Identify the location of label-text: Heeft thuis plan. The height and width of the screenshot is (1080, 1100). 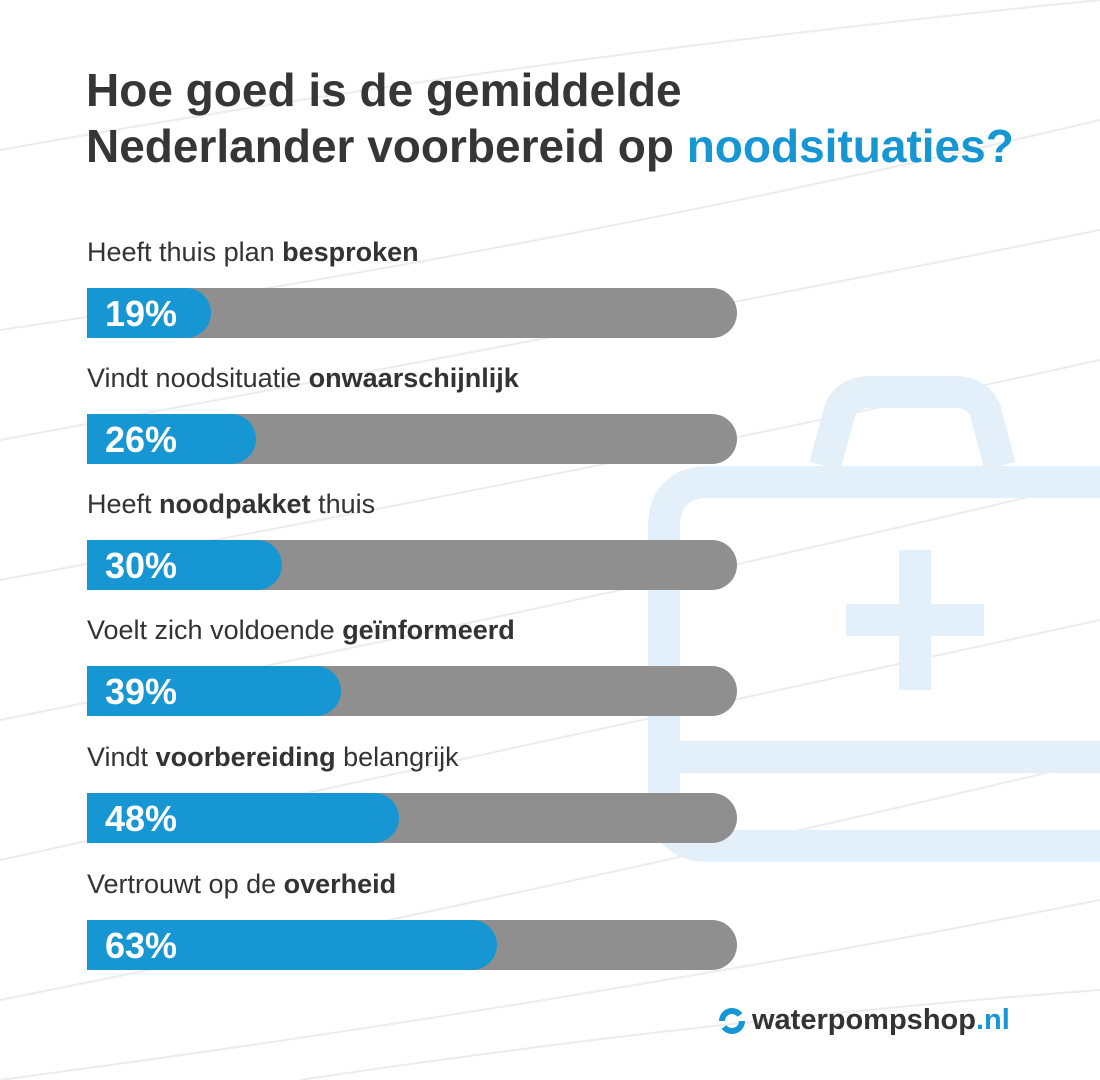
(185, 252).